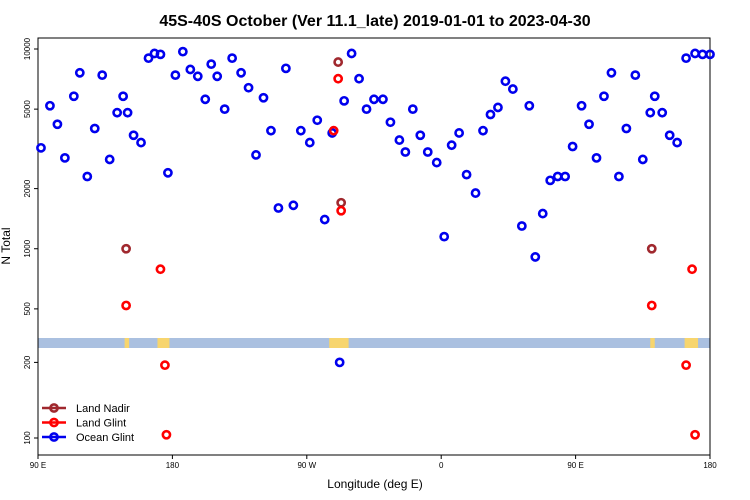 The height and width of the screenshot is (500, 750). I want to click on legend-marker, so click(54, 437).